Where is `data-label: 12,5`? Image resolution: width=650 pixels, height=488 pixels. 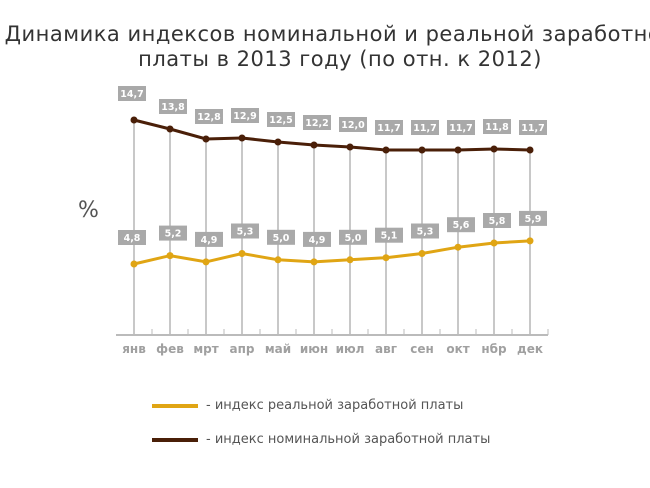
data-label: 12,5 is located at coordinates (280, 120).